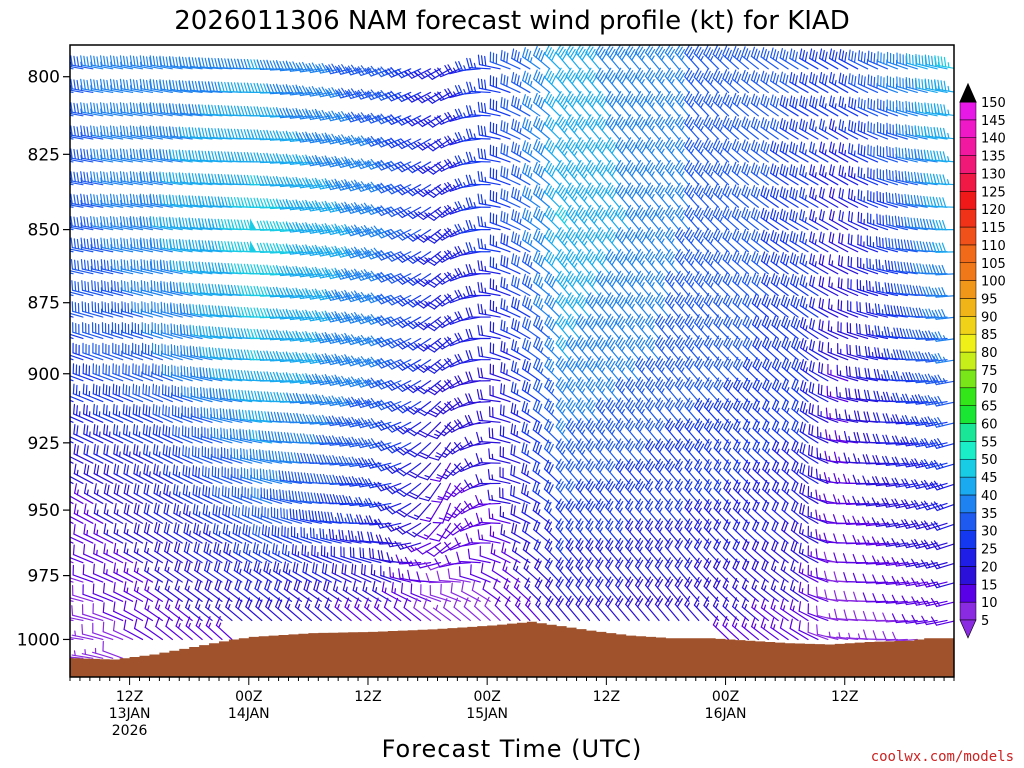 Image resolution: width=1024 pixels, height=768 pixels. I want to click on colorbar-label: 10, so click(989, 603).